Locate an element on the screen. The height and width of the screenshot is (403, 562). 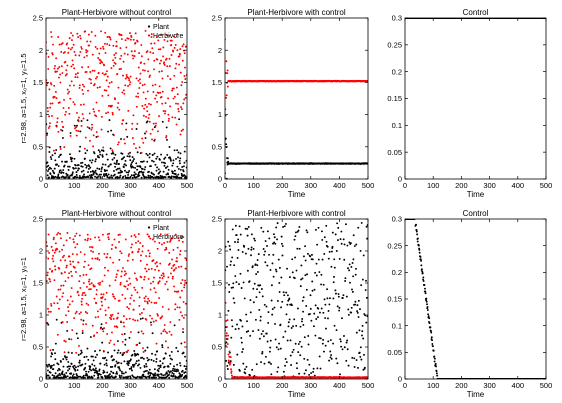
x-tick-label: 0 is located at coordinates (405, 385).